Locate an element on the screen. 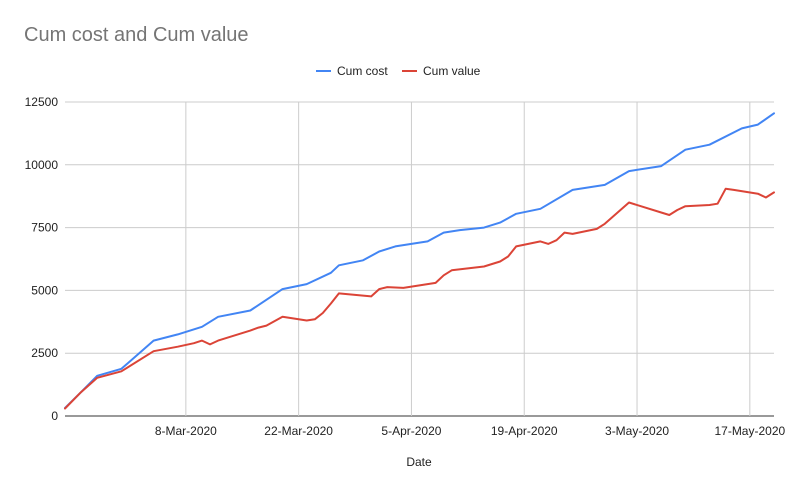 Image resolution: width=799 pixels, height=494 pixels. y-axis-tick-labels: 0 2500 5000 7500 10000 12500 is located at coordinates (42, 259).